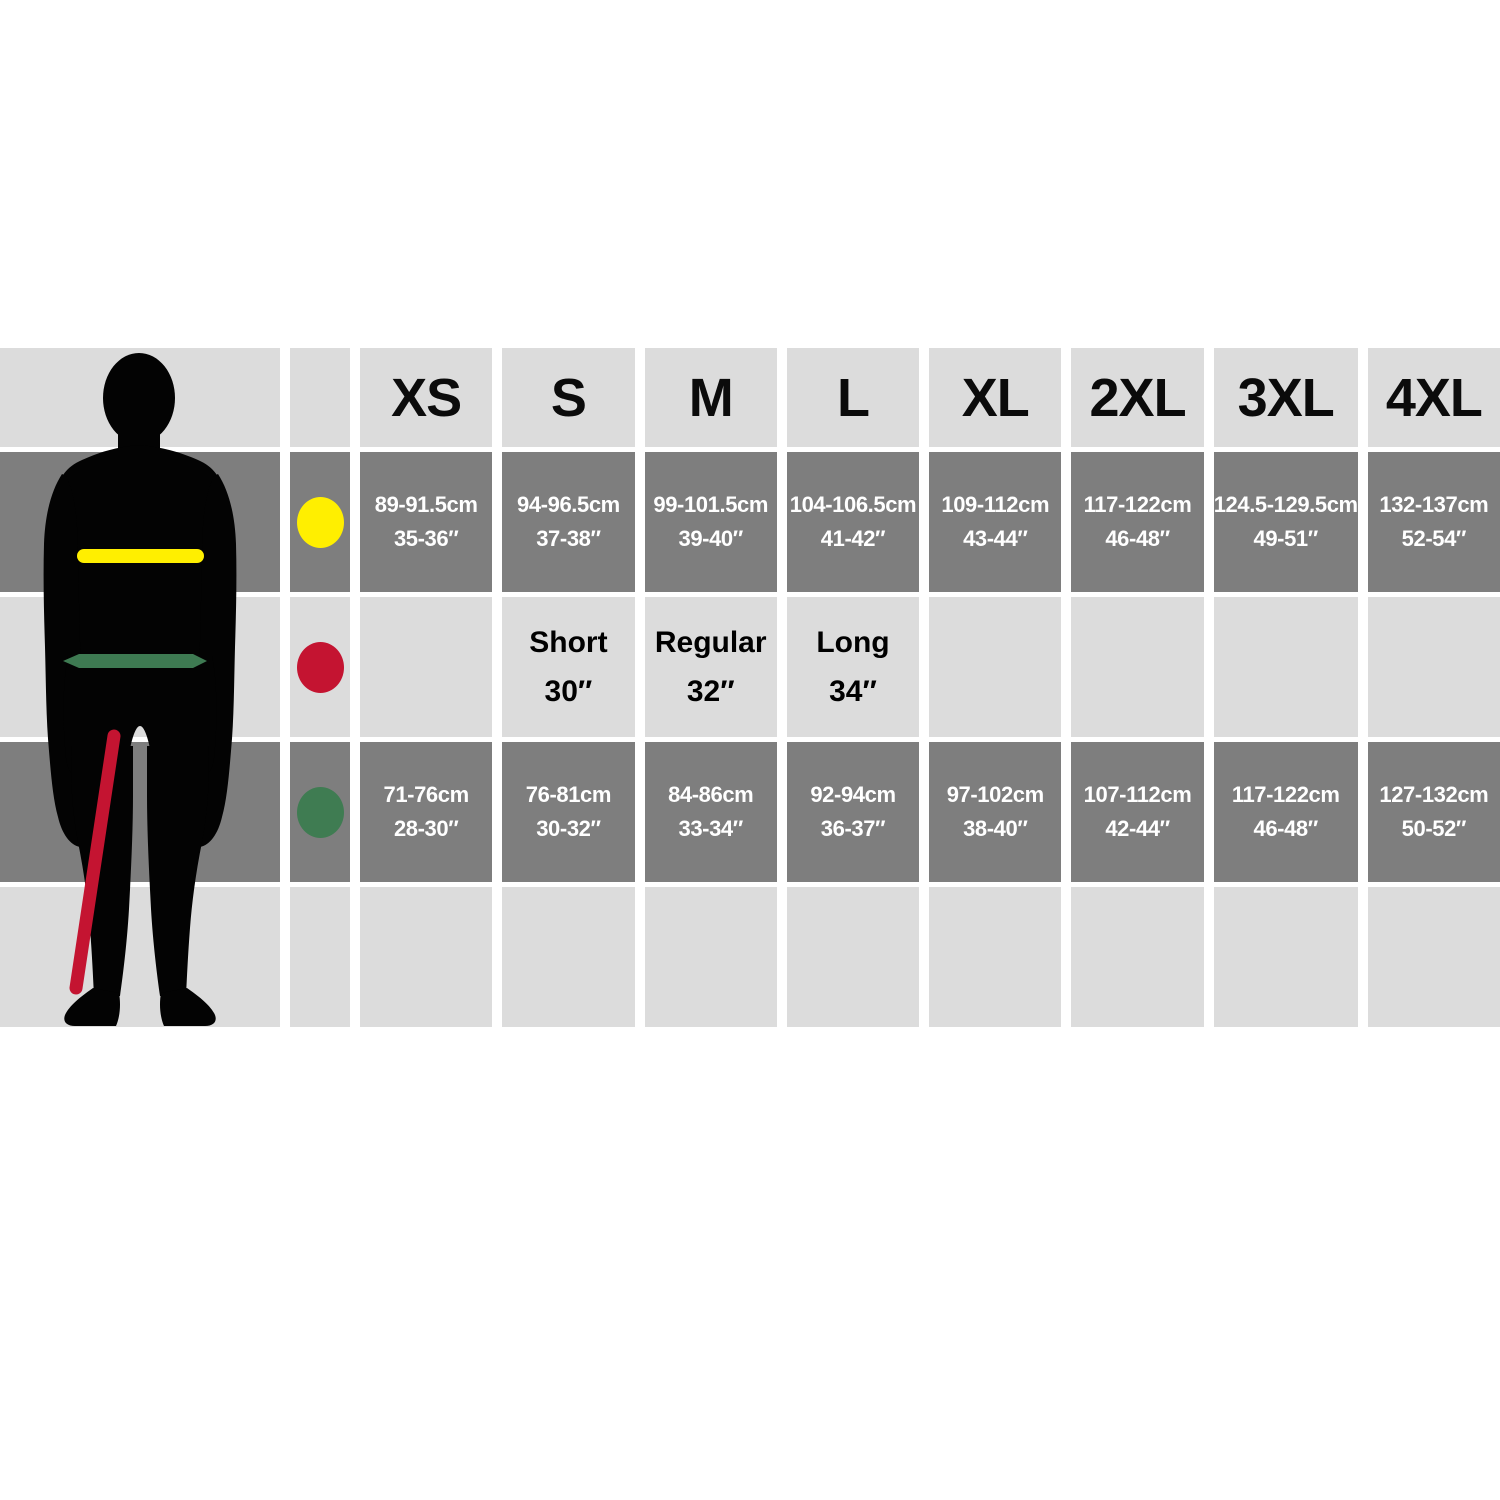 The width and height of the screenshot is (1500, 1500). I want to click on male-body-silhouette, so click(140, 689).